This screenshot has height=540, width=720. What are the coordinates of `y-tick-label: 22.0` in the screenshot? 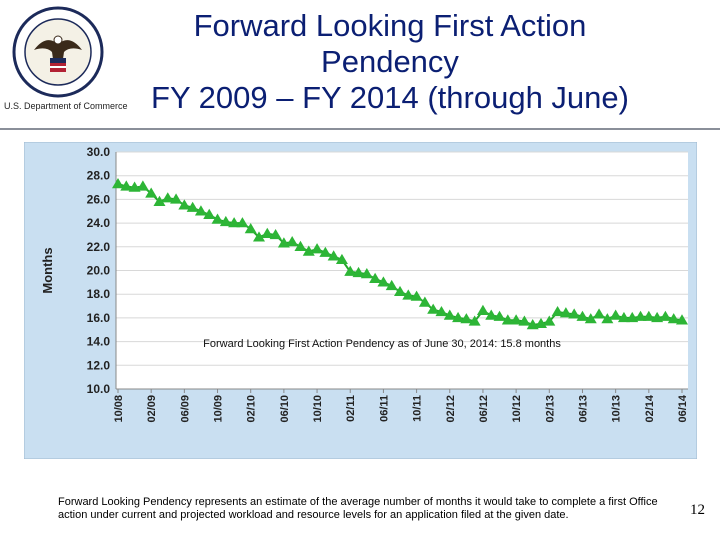 It's located at (99, 247).